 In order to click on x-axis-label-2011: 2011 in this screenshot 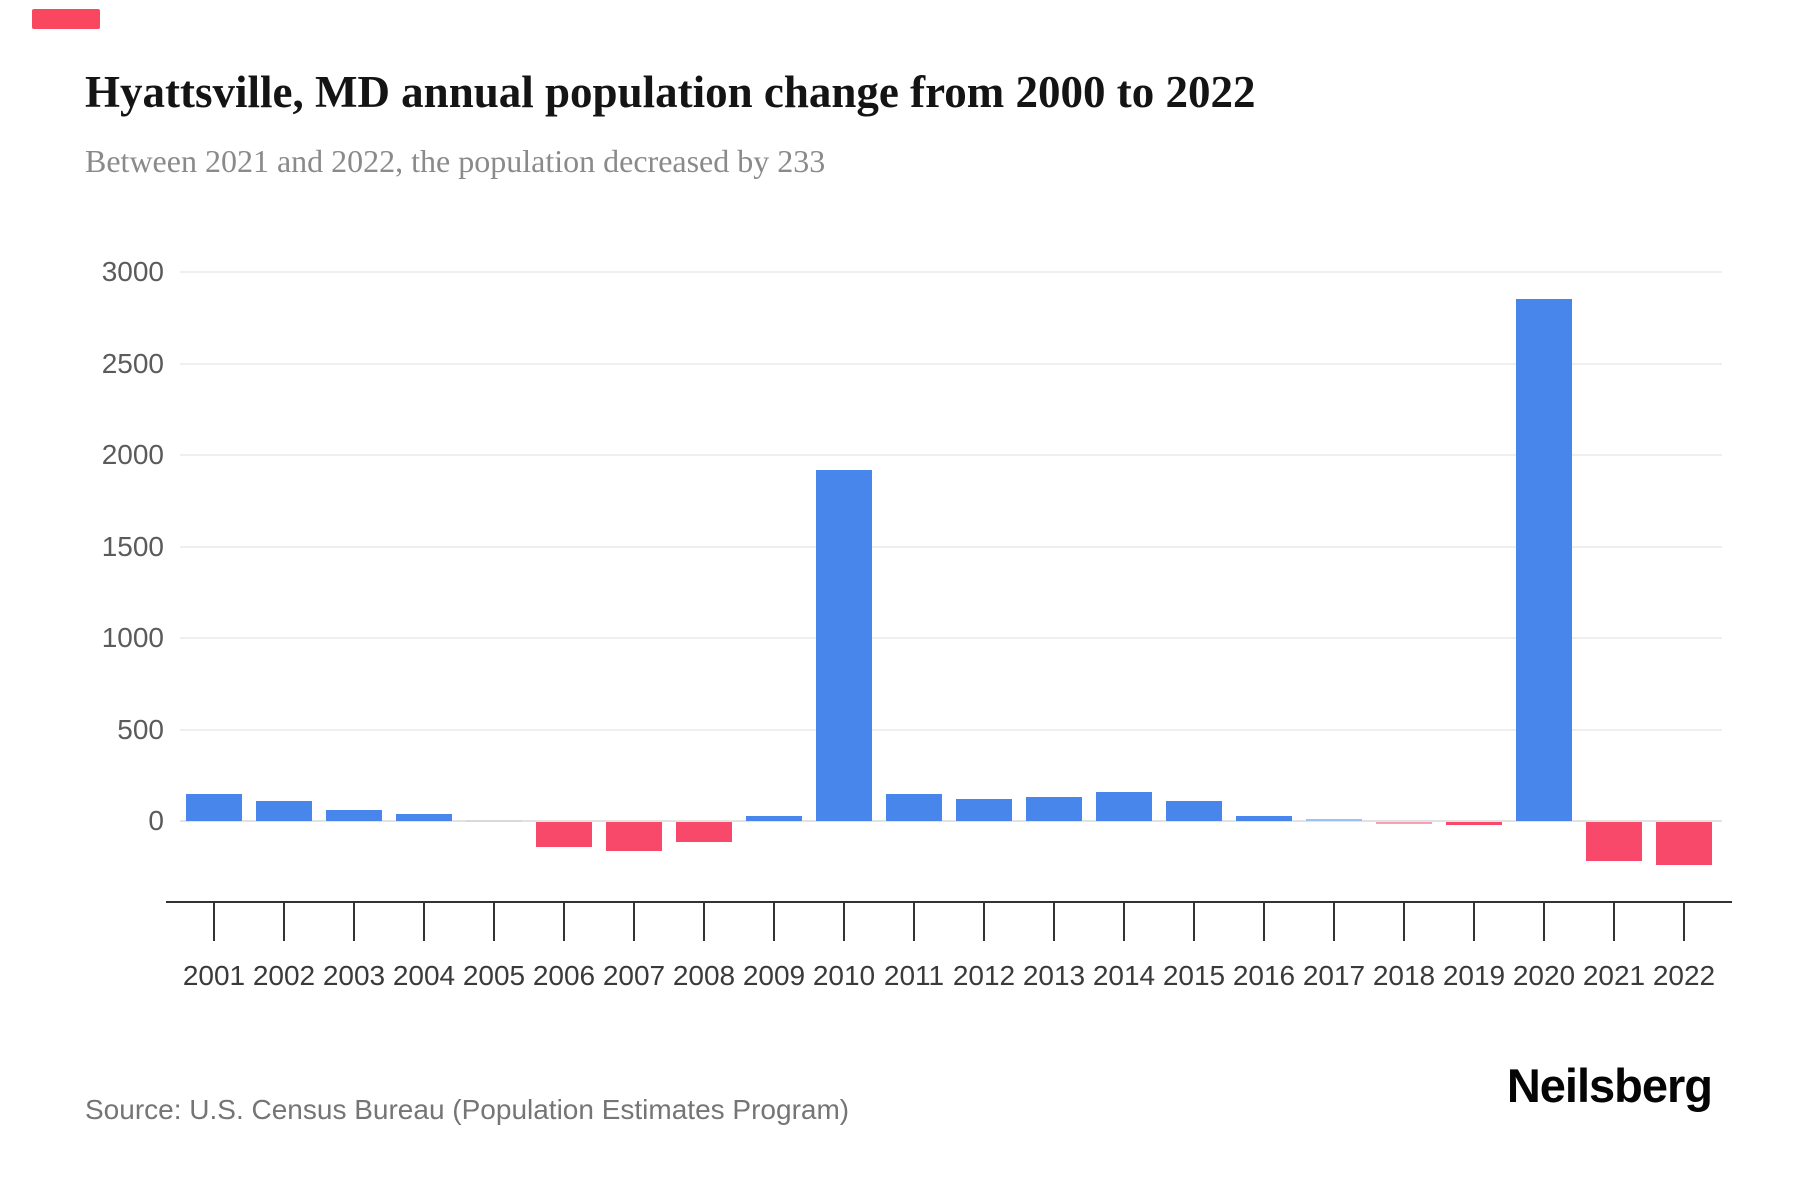, I will do `click(914, 975)`.